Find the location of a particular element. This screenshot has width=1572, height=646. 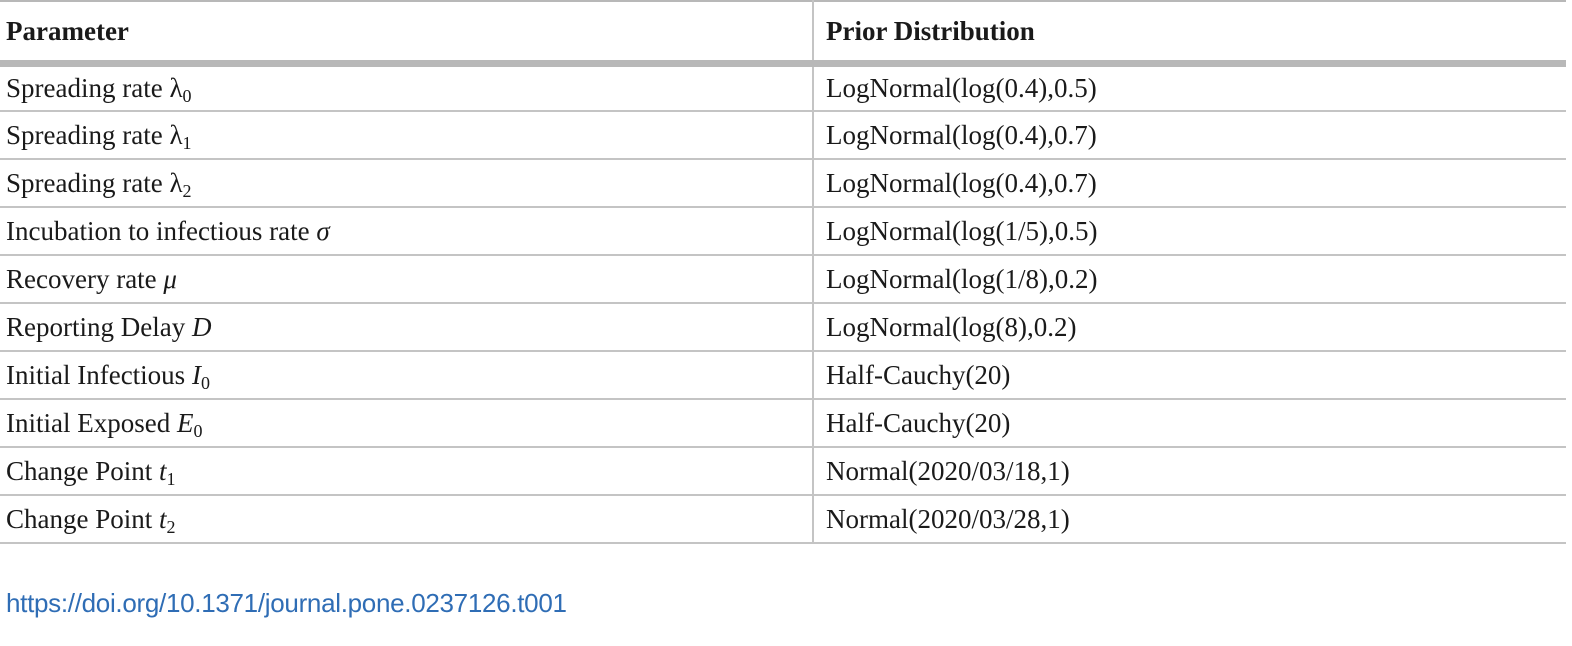

prior-distribution-cell: LogNormal(log(0.4),0.5) is located at coordinates (1189, 87).